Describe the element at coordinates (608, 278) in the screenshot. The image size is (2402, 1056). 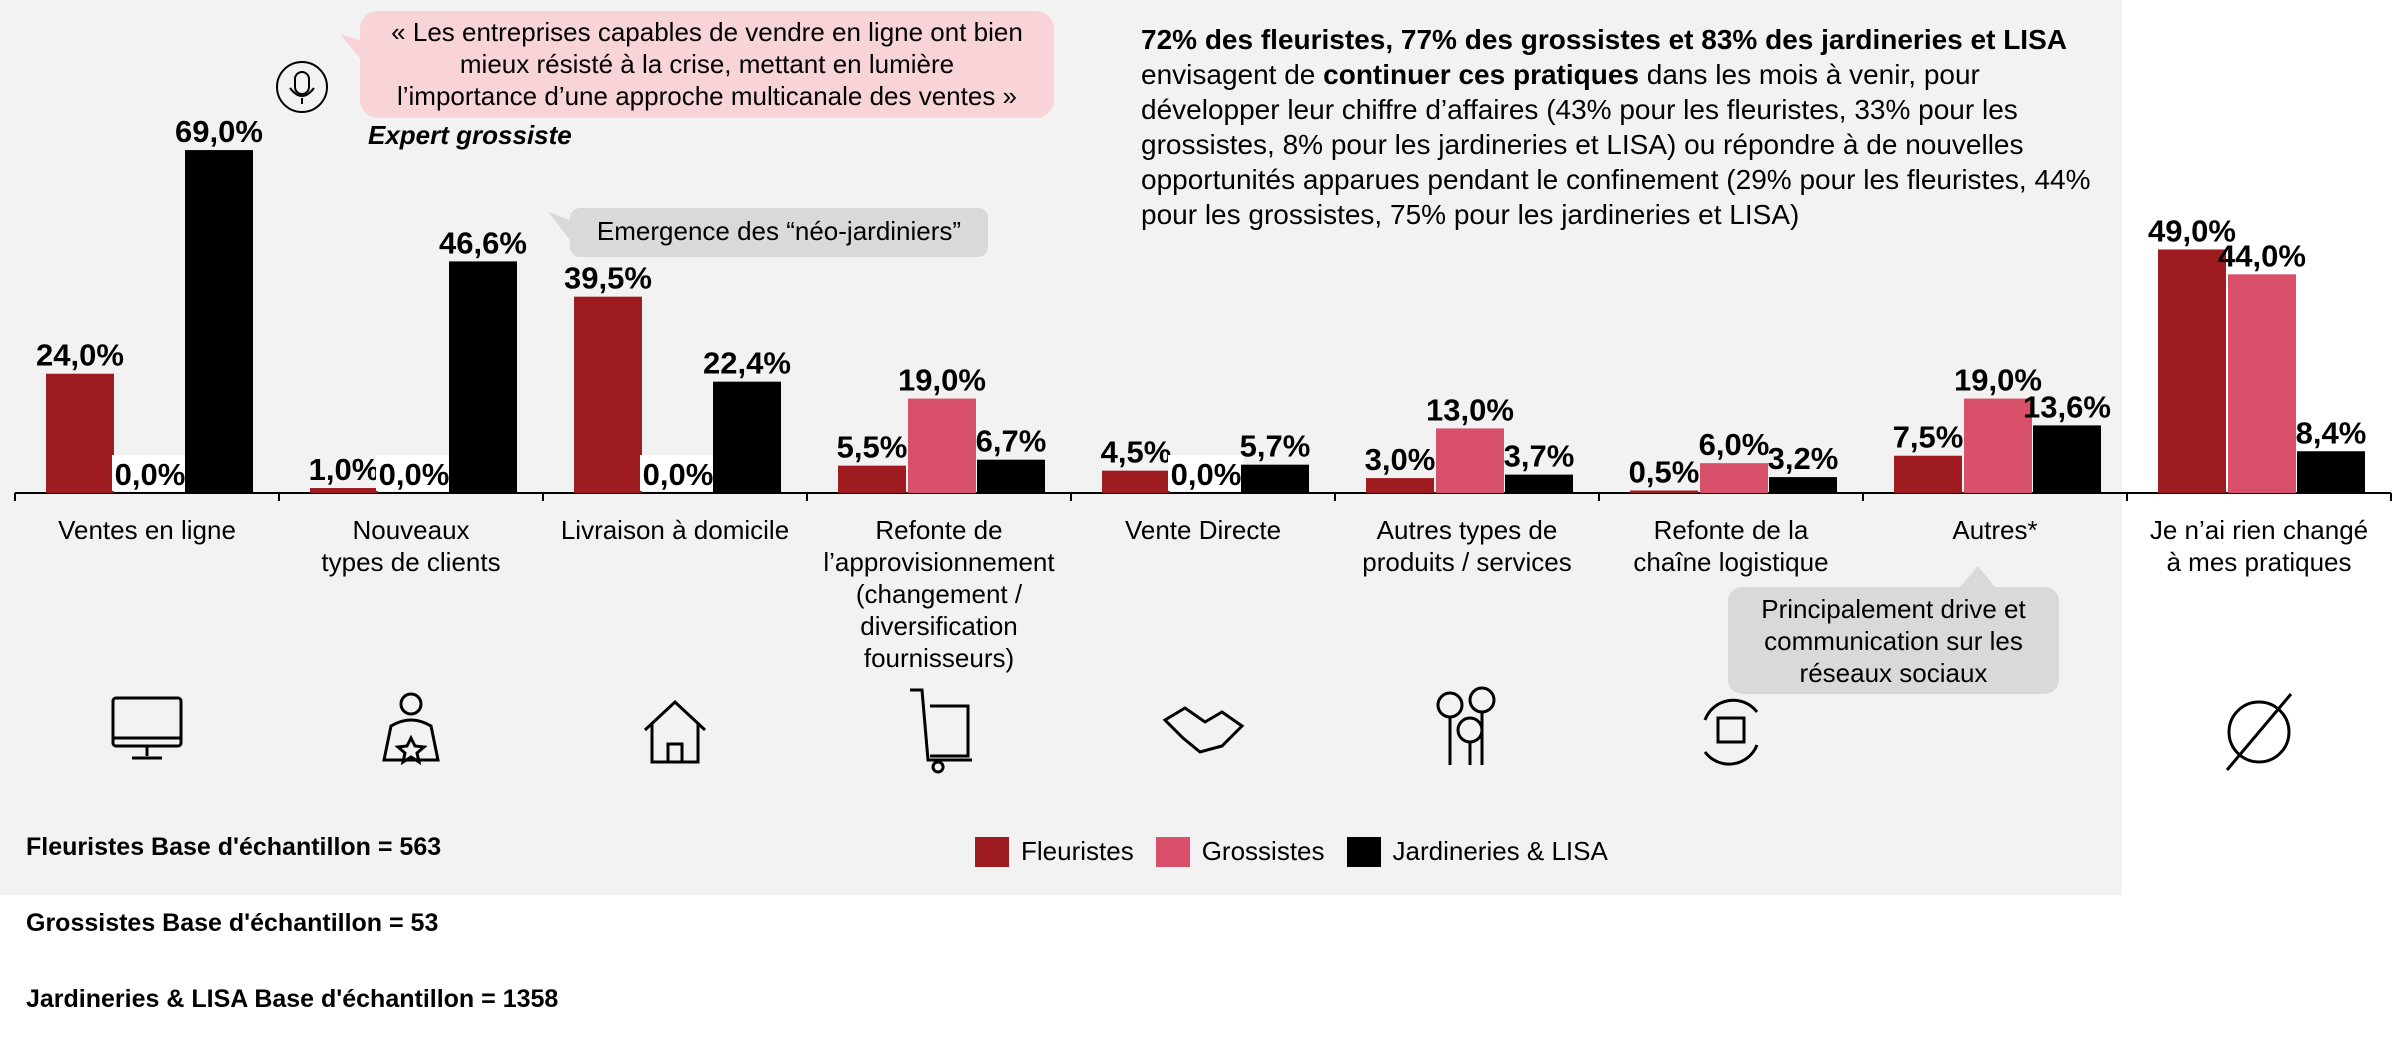
I see `data-label: 39,5%` at that location.